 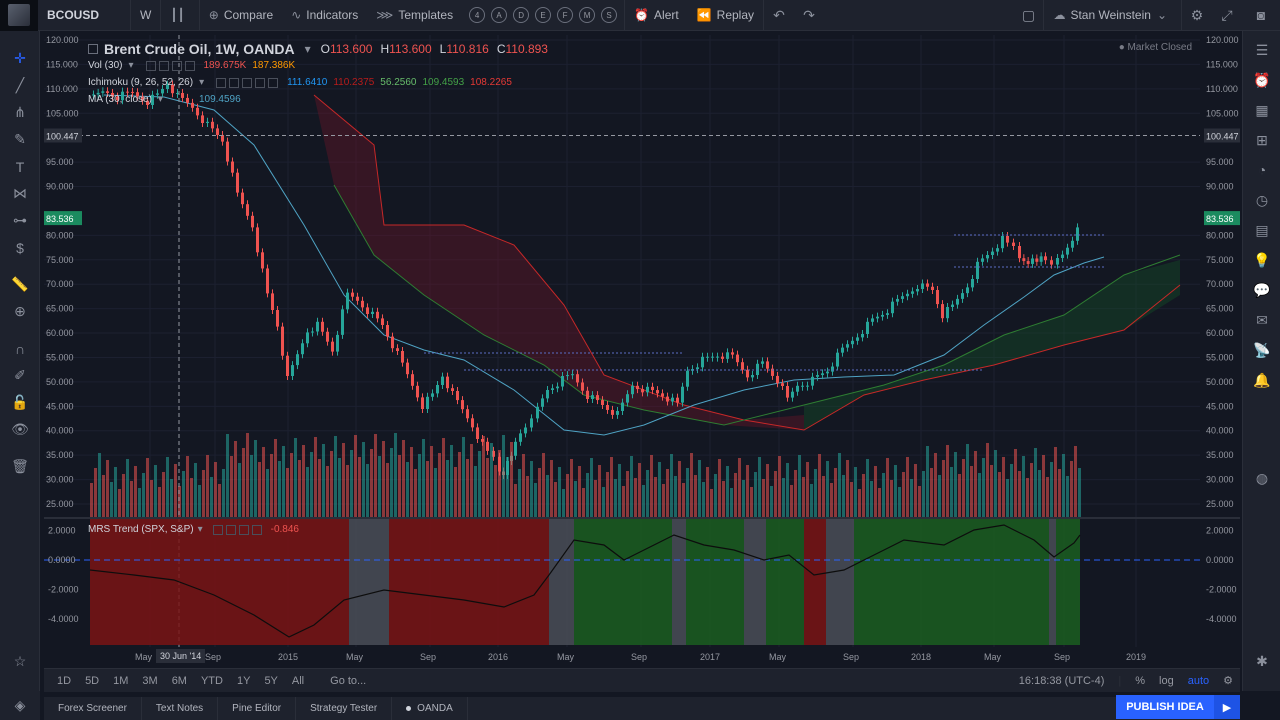 What do you see at coordinates (19, 15) in the screenshot?
I see `user-avatar` at bounding box center [19, 15].